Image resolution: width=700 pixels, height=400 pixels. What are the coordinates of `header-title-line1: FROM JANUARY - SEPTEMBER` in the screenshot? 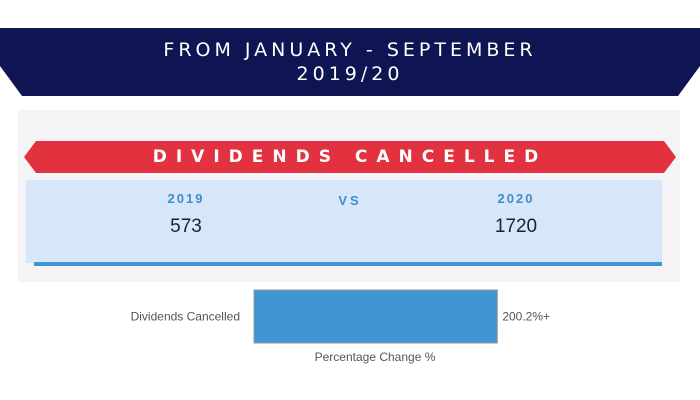 It's located at (350, 50).